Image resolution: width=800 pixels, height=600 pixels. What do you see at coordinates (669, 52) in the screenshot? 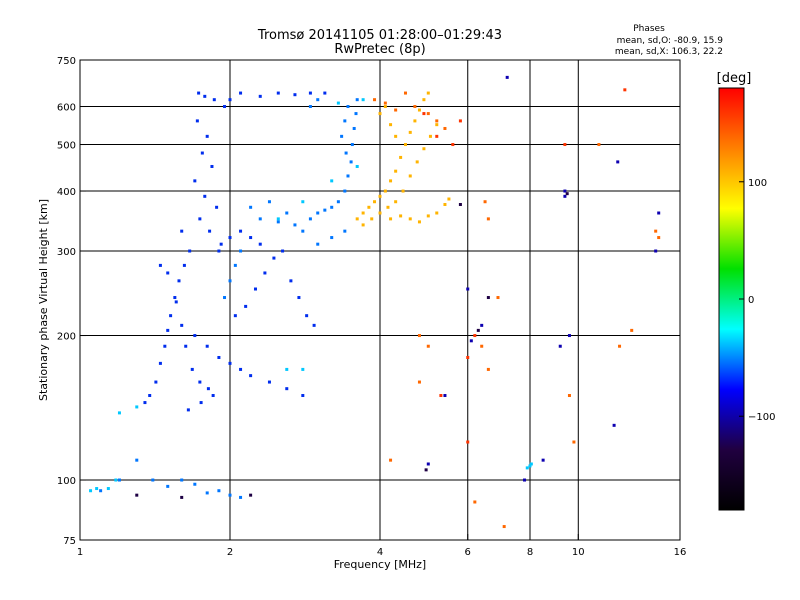
I see `stats-x-line: mean, sd,X: 106.3, 22.2` at bounding box center [669, 52].